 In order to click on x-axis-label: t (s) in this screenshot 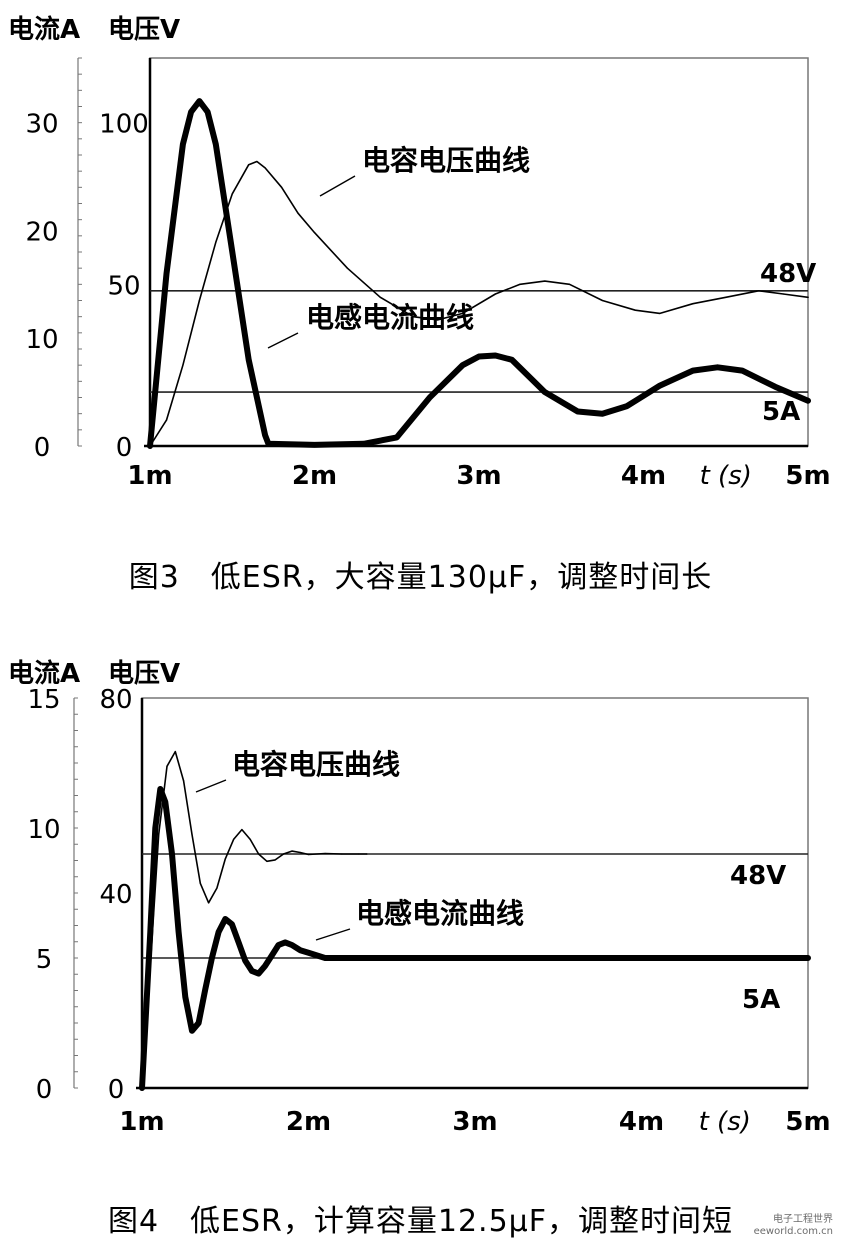, I will do `click(726, 476)`.